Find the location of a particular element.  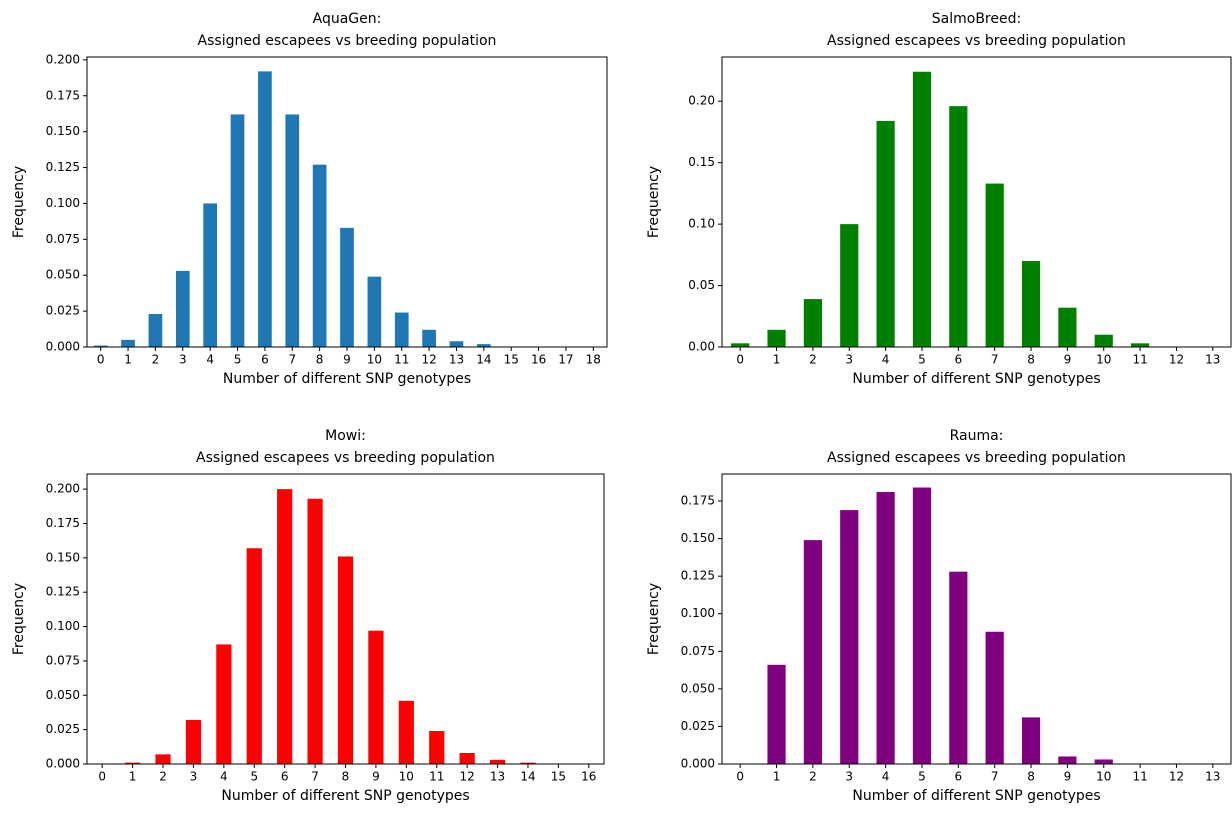

chart-title: Mowi: is located at coordinates (345, 436).